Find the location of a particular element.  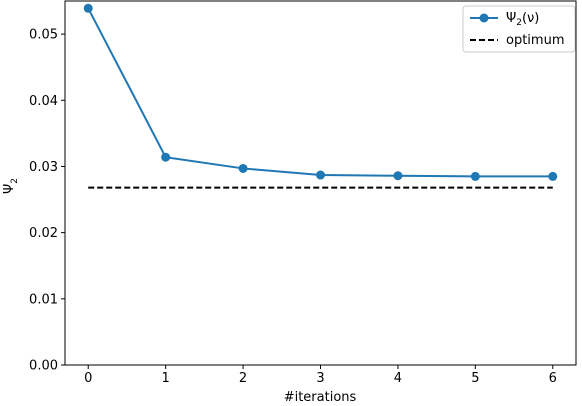

y-tick-label: 0.05 is located at coordinates (43, 35).